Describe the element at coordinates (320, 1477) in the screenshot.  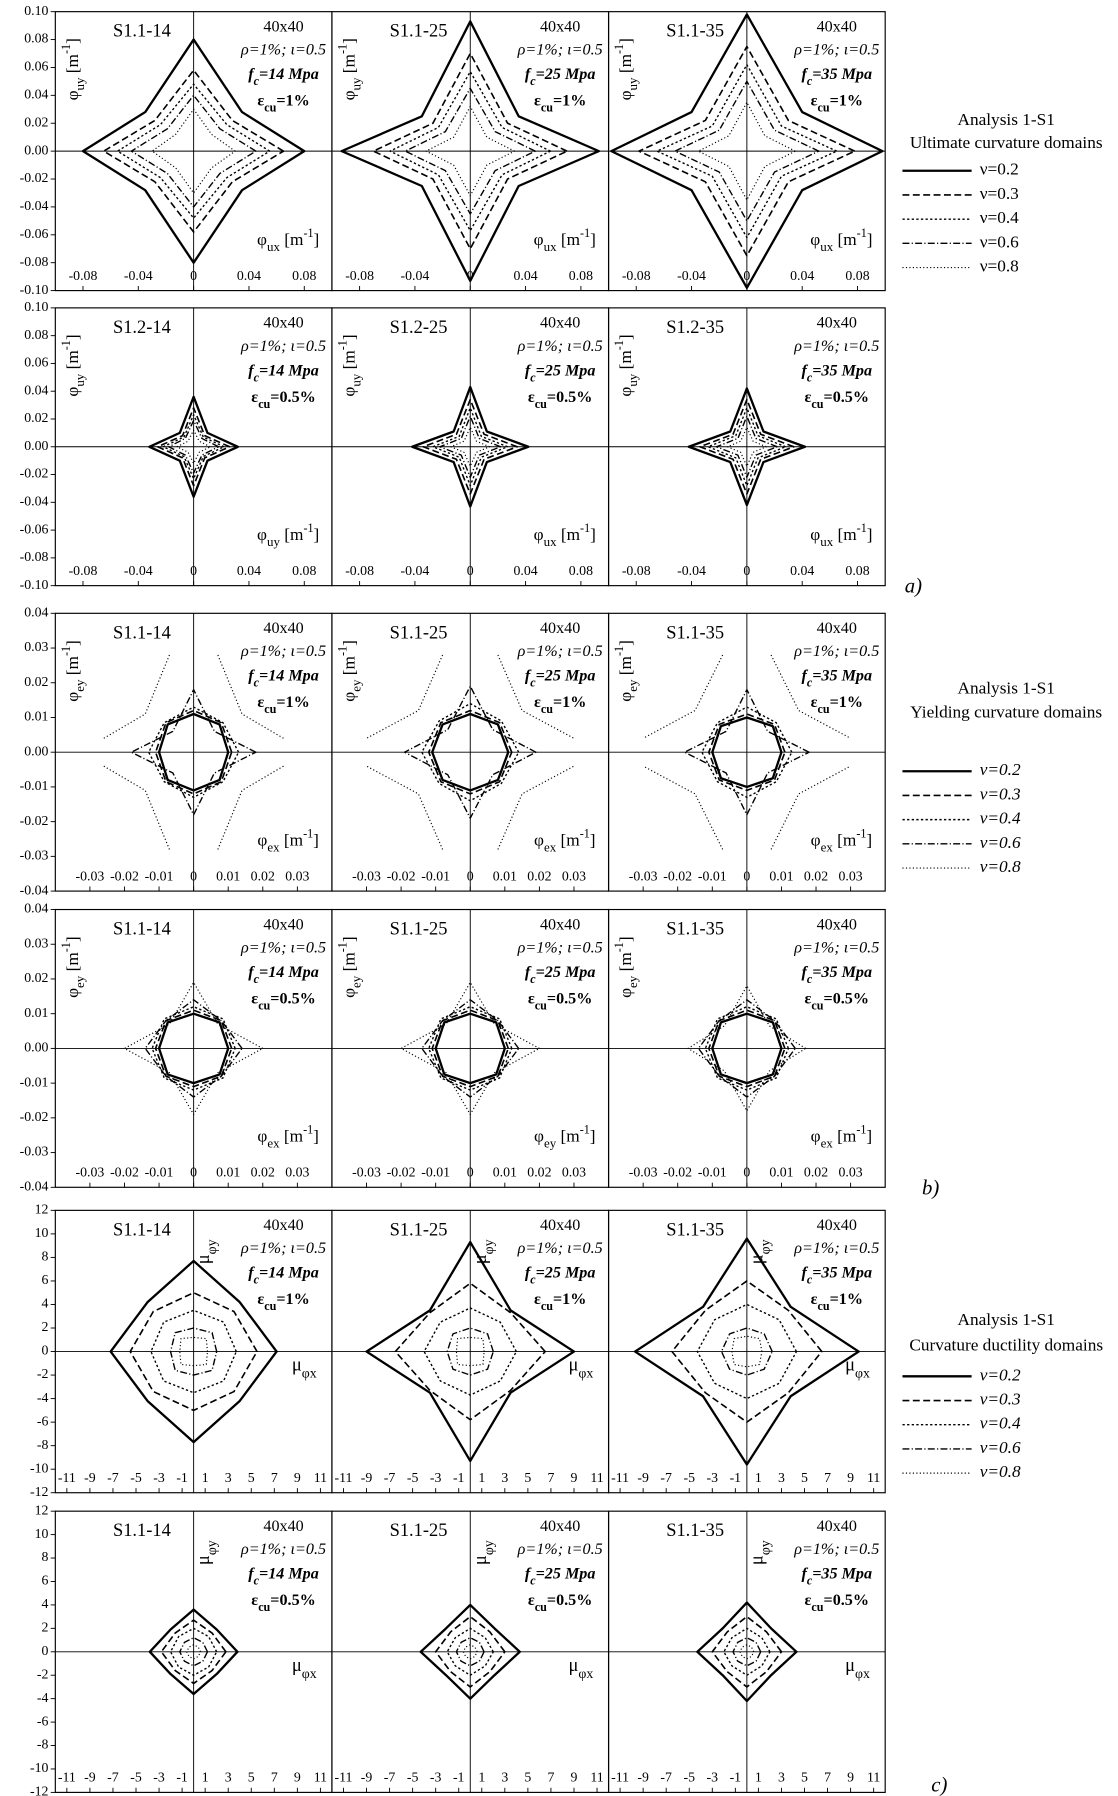
I see `x-tick-label: 11` at that location.